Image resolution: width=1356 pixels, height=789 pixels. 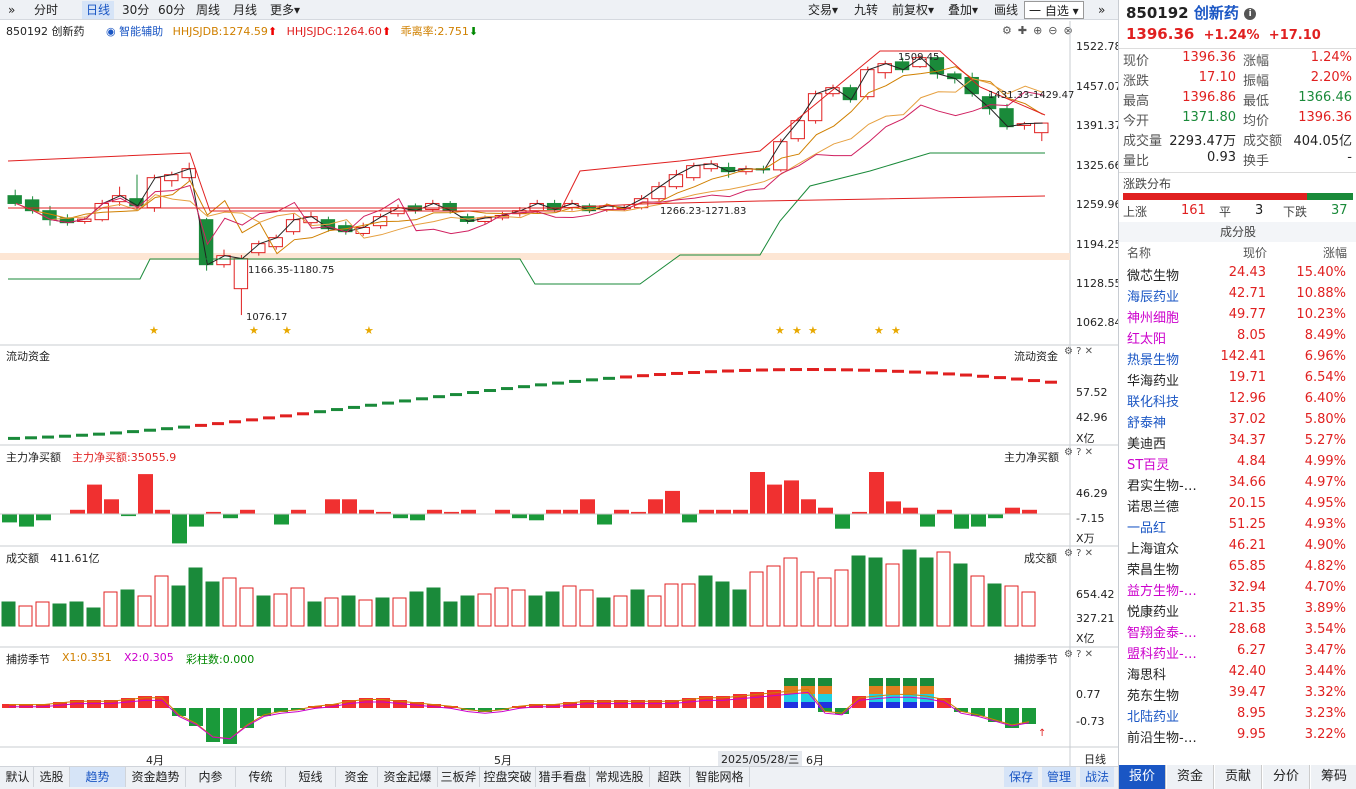 I want to click on bottom-right-tab: 战法, so click(x=1097, y=777).